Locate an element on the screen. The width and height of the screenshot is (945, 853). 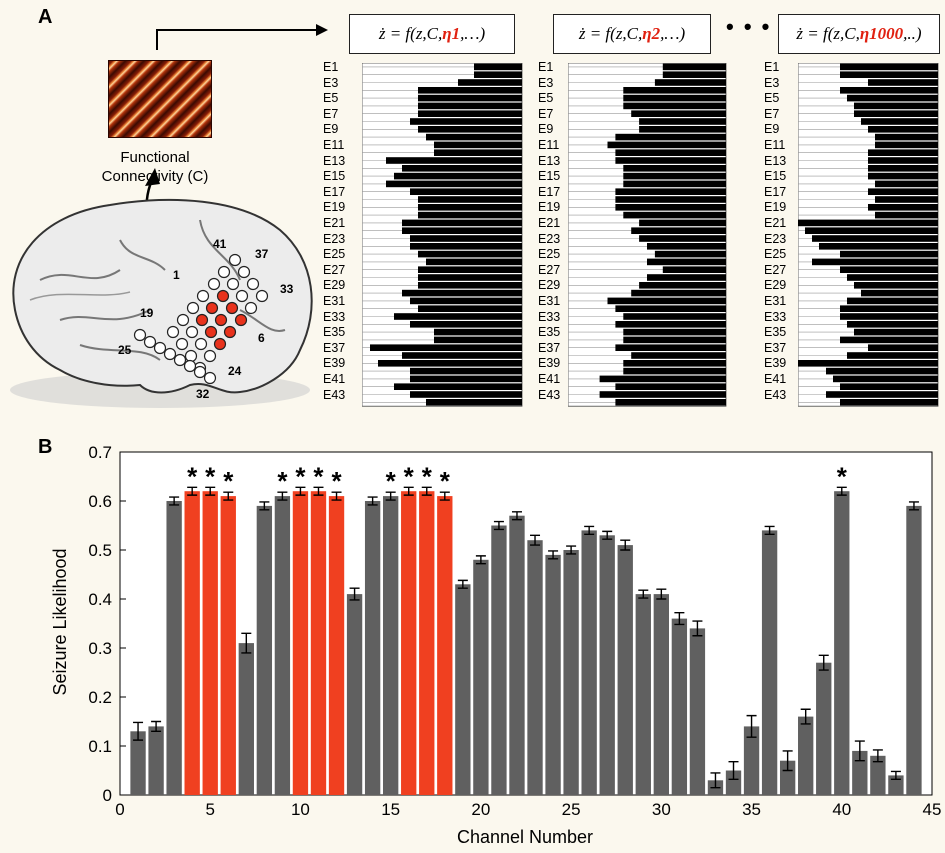
seizure-raster-plot is located at coordinates (442, 235).